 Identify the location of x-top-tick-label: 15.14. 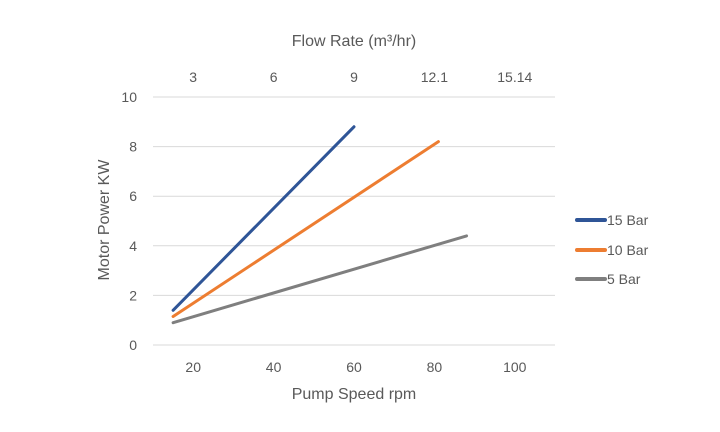
(514, 77).